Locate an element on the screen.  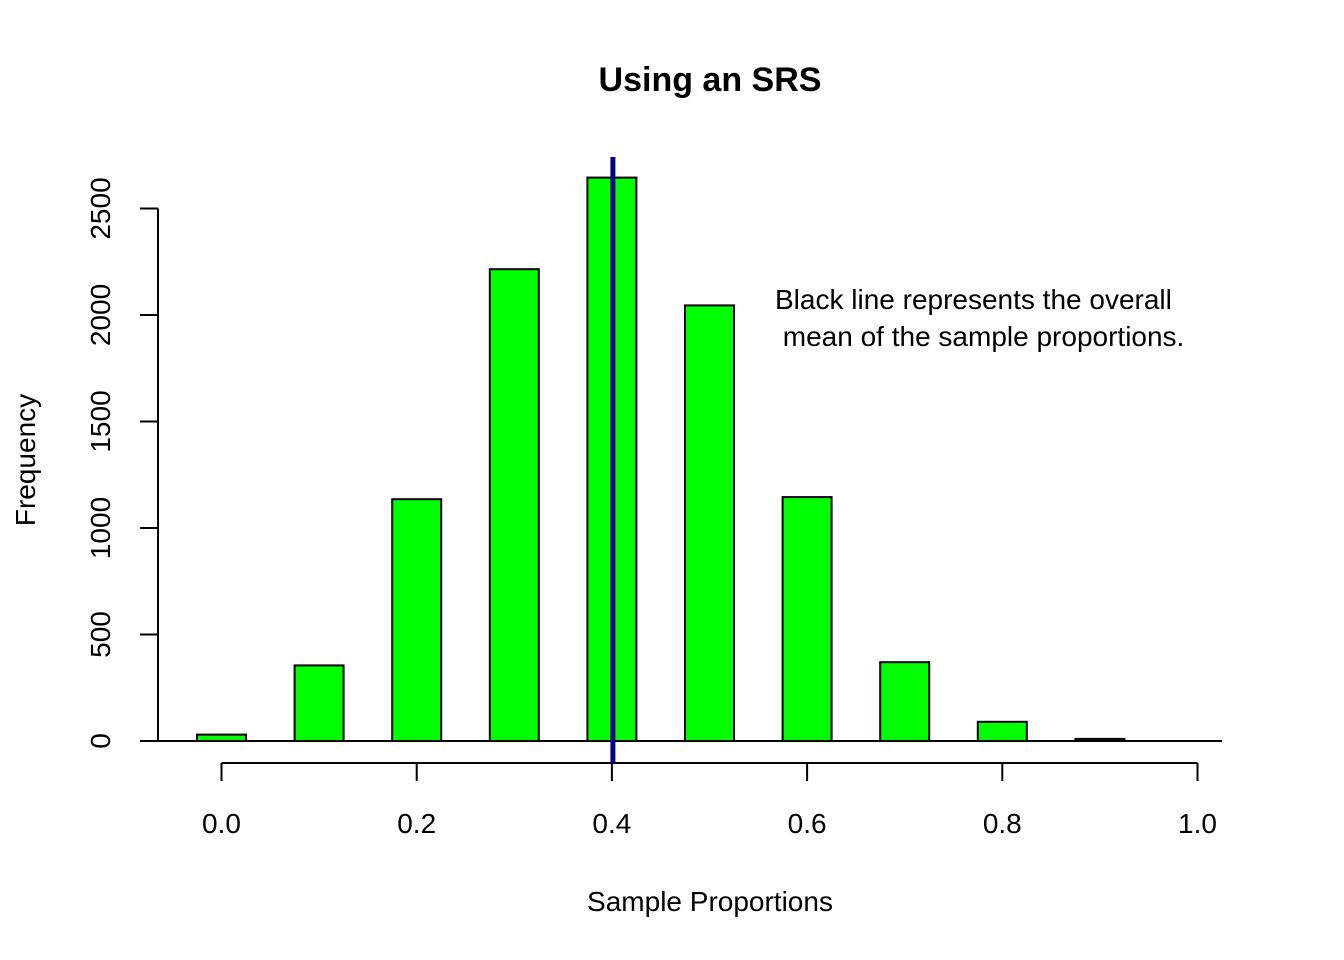
bar-0.8 is located at coordinates (1002, 731).